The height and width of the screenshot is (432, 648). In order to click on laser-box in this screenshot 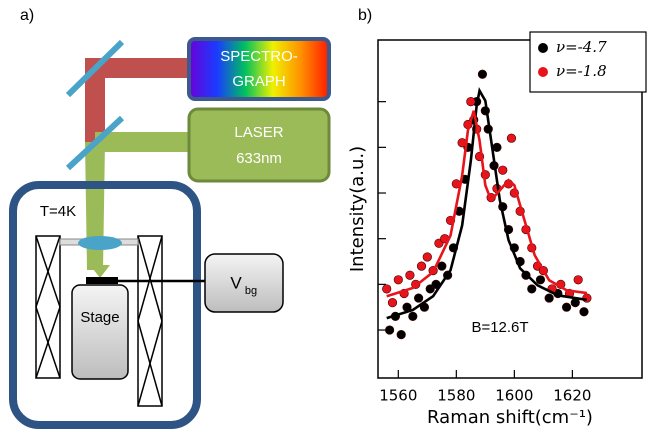, I will do `click(259, 145)`.